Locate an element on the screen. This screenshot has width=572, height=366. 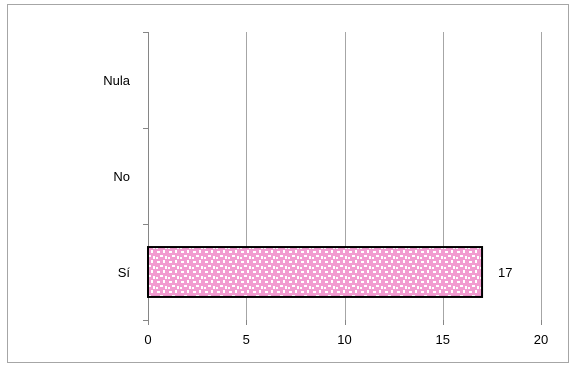
y-category-label: Sí is located at coordinates (124, 272).